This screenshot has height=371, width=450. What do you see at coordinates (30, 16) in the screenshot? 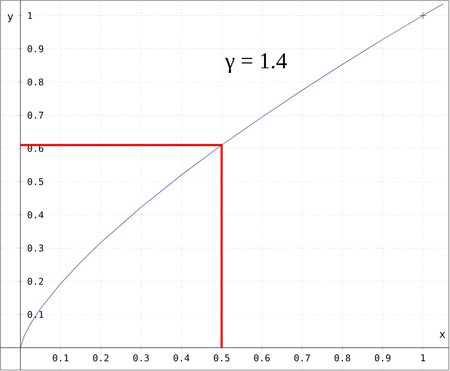
I see `y-tick-label: 1` at bounding box center [30, 16].